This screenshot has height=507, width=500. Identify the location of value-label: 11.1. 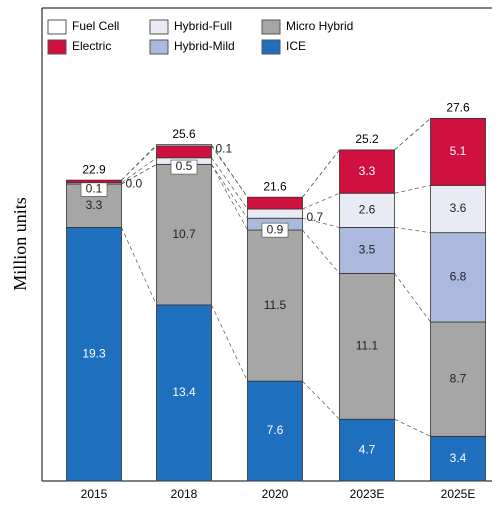
(367, 345).